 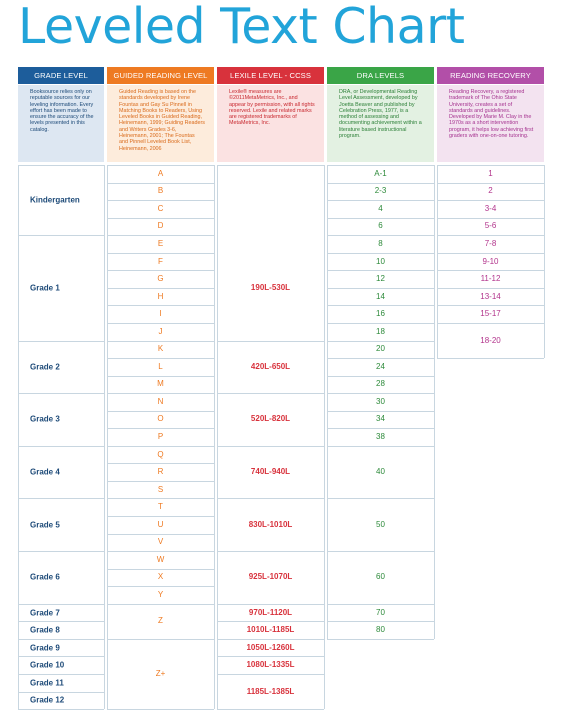 I want to click on dra-level: 6, so click(x=380, y=226).